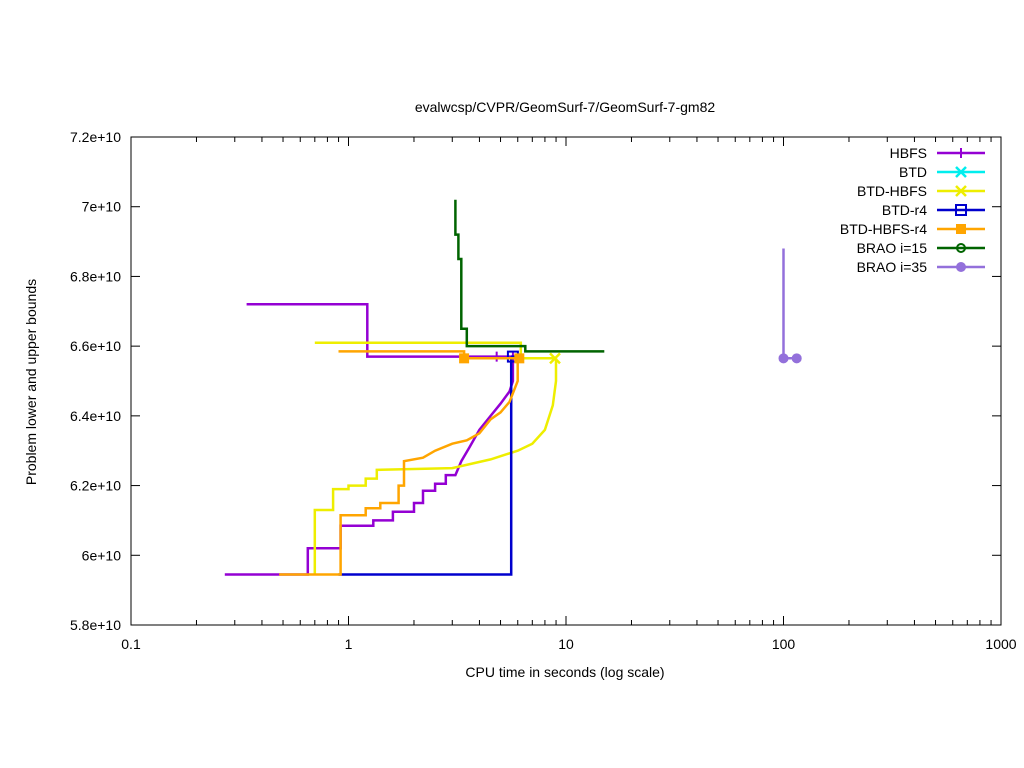  What do you see at coordinates (95, 486) in the screenshot?
I see `y-tick-label: 6.2e+10` at bounding box center [95, 486].